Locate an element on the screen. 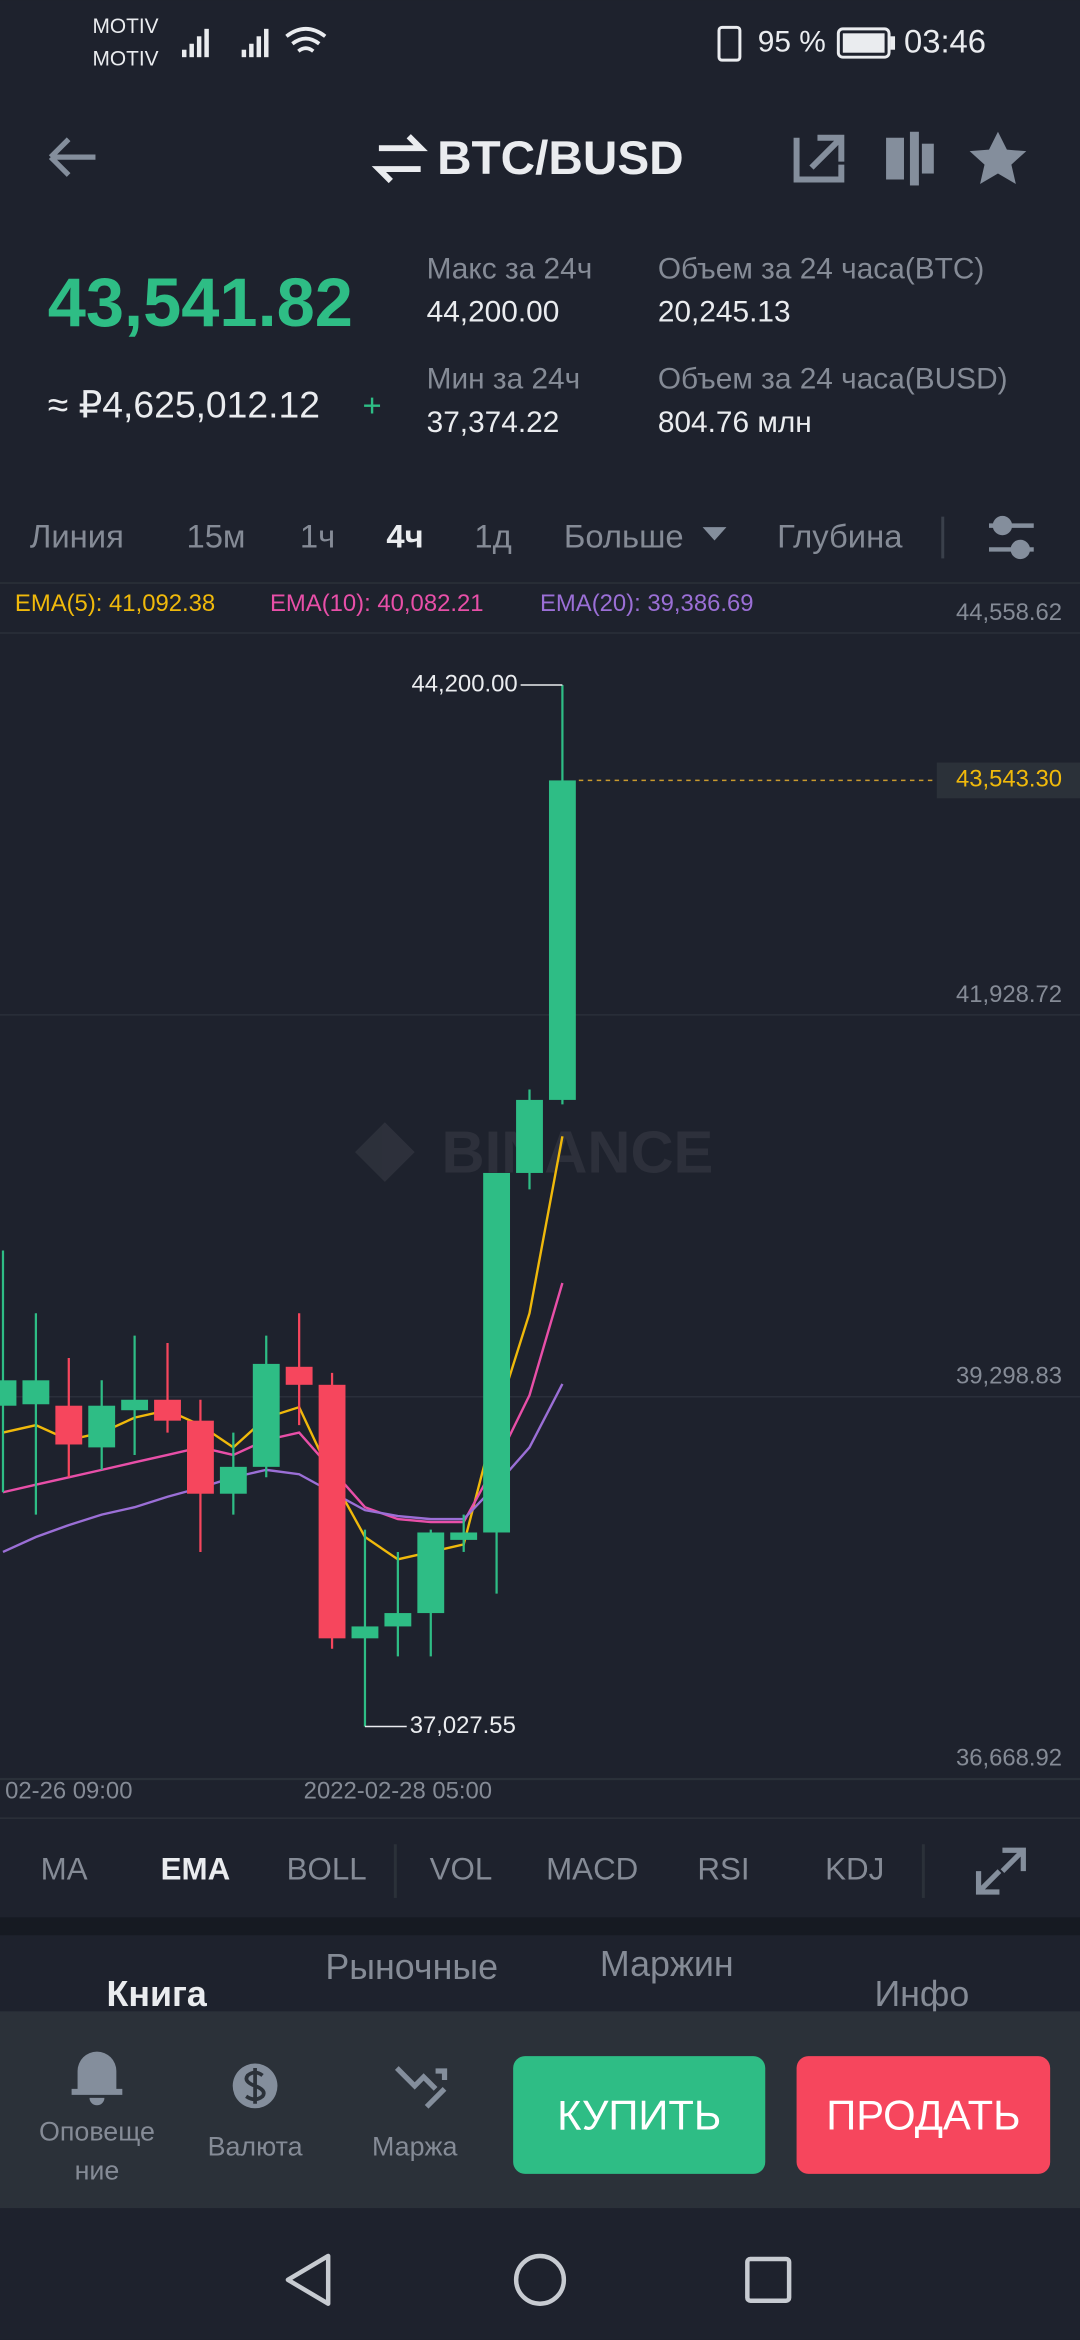 The image size is (1080, 2340). chart-settings-button is located at coordinates (1011, 537).